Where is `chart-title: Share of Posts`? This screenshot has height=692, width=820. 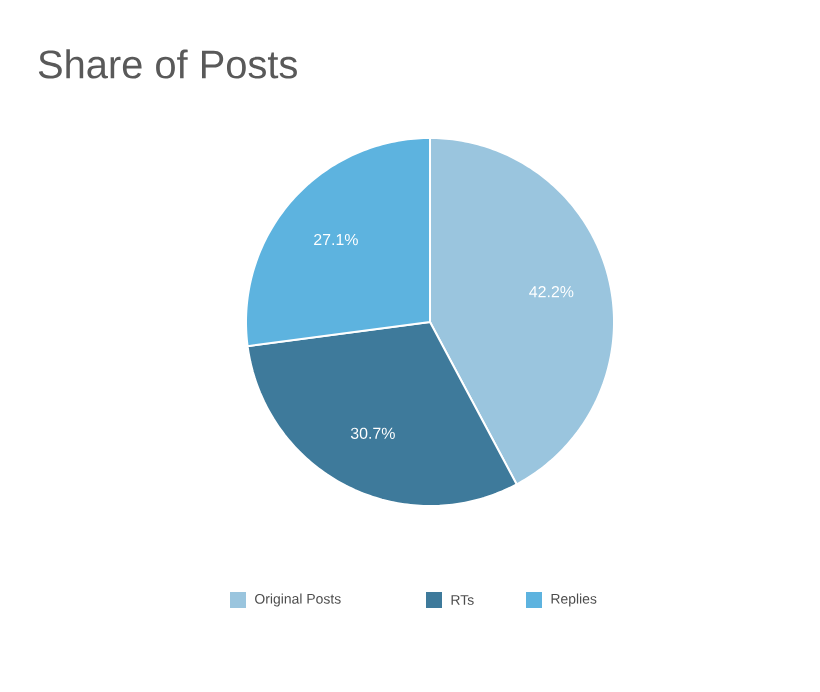
chart-title: Share of Posts is located at coordinates (167, 64).